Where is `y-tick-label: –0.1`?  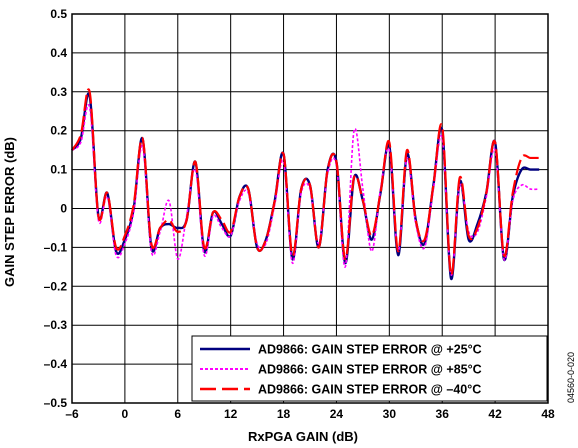 y-tick-label: –0.1 is located at coordinates (56, 247).